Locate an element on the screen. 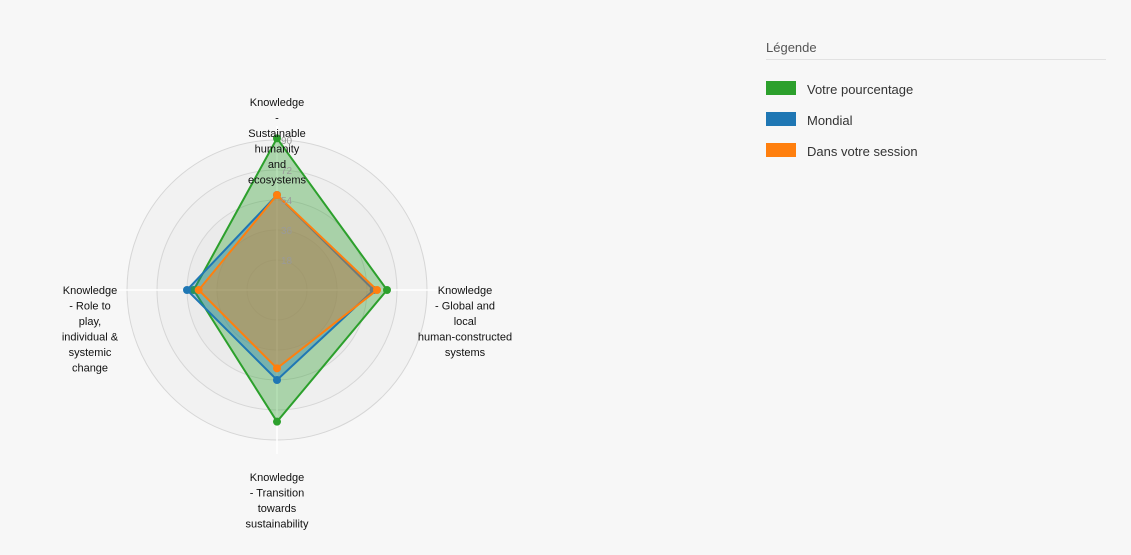 Image resolution: width=1131 pixels, height=555 pixels. tick-label: 54 is located at coordinates (287, 201).